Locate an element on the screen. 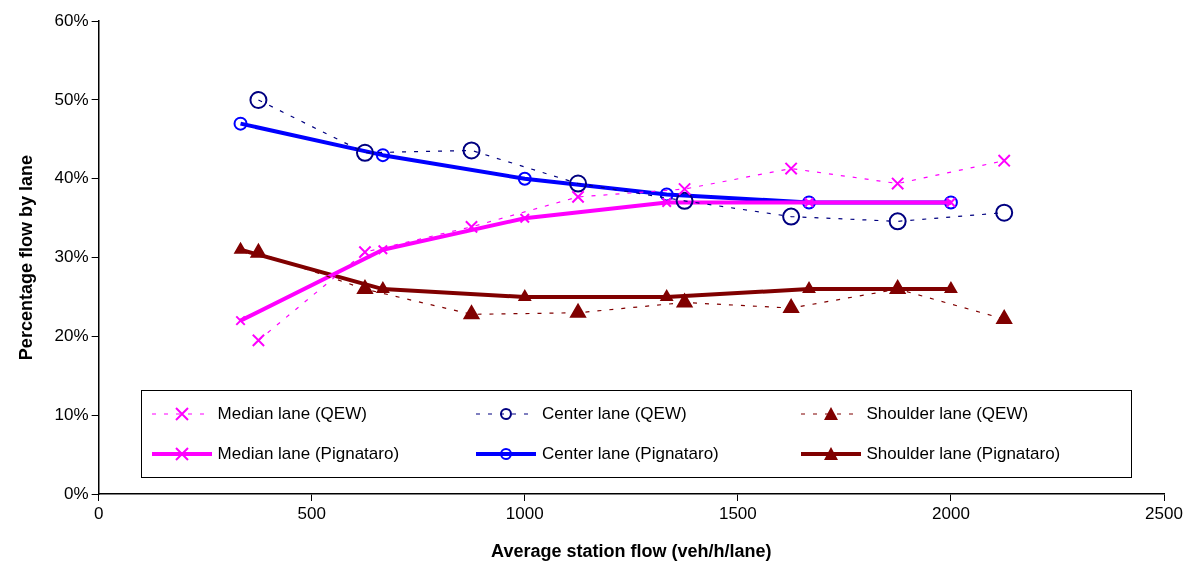  x-tick-label: 1500 is located at coordinates (737, 513).